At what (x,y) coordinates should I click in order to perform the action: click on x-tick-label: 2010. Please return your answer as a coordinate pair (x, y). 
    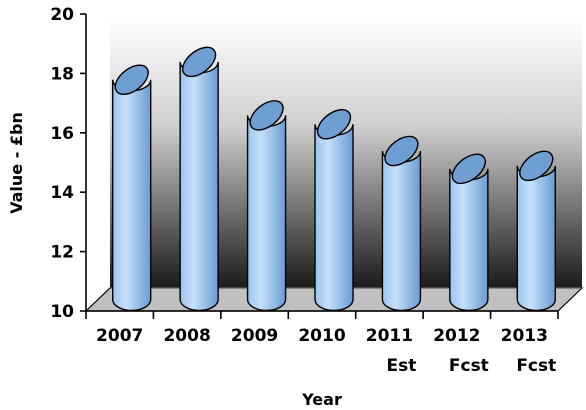
    Looking at the image, I should click on (321, 336).